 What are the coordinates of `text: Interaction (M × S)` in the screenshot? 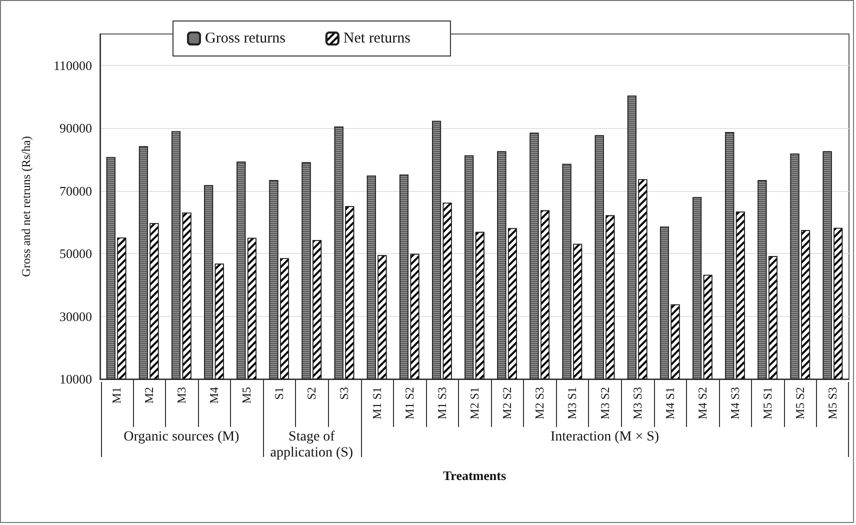 It's located at (605, 437).